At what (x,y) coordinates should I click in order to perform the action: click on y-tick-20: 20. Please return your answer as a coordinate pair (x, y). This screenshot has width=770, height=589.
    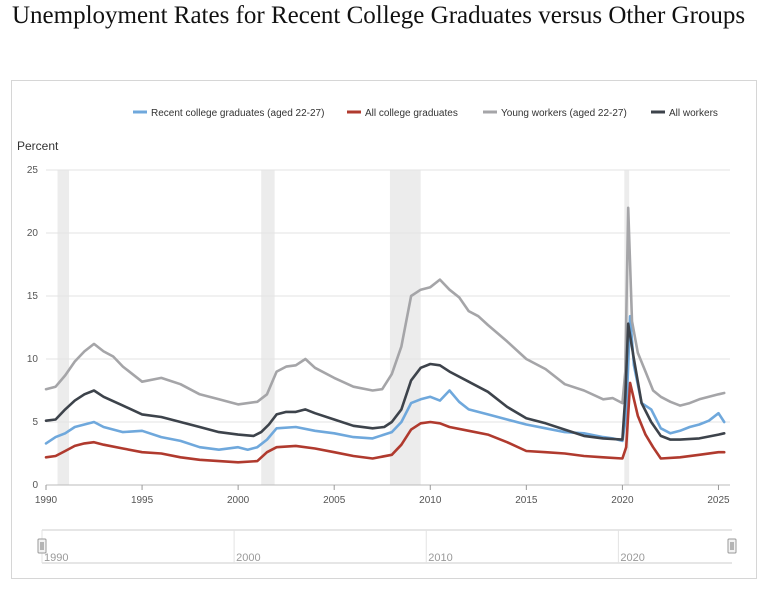
    Looking at the image, I should click on (33, 233).